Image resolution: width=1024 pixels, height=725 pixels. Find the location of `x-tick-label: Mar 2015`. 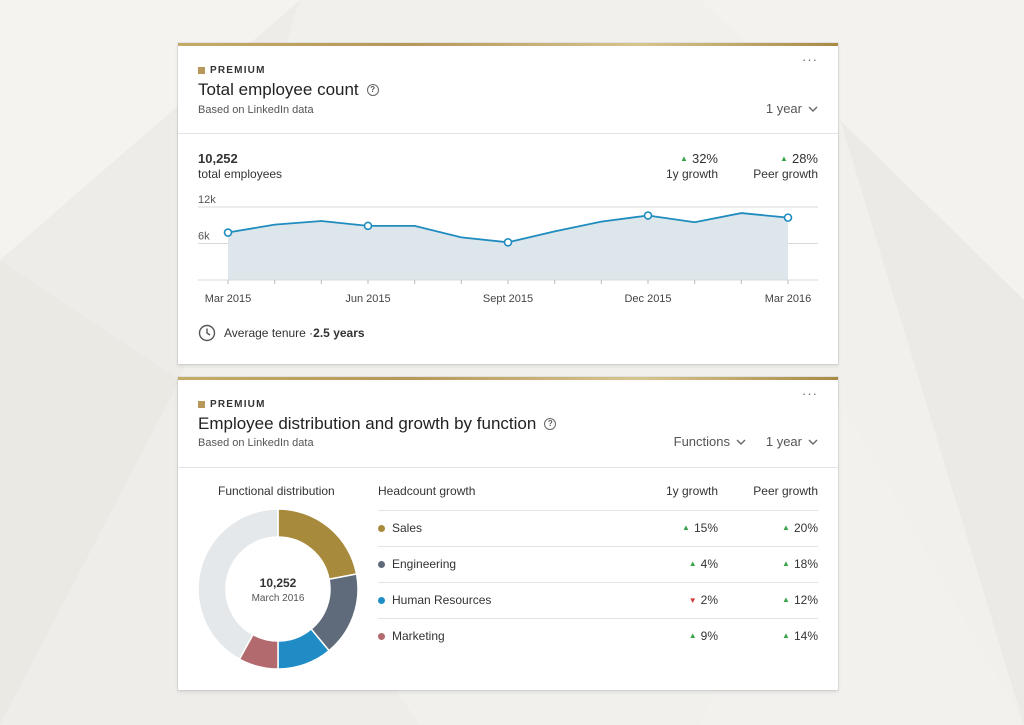

x-tick-label: Mar 2015 is located at coordinates (228, 299).